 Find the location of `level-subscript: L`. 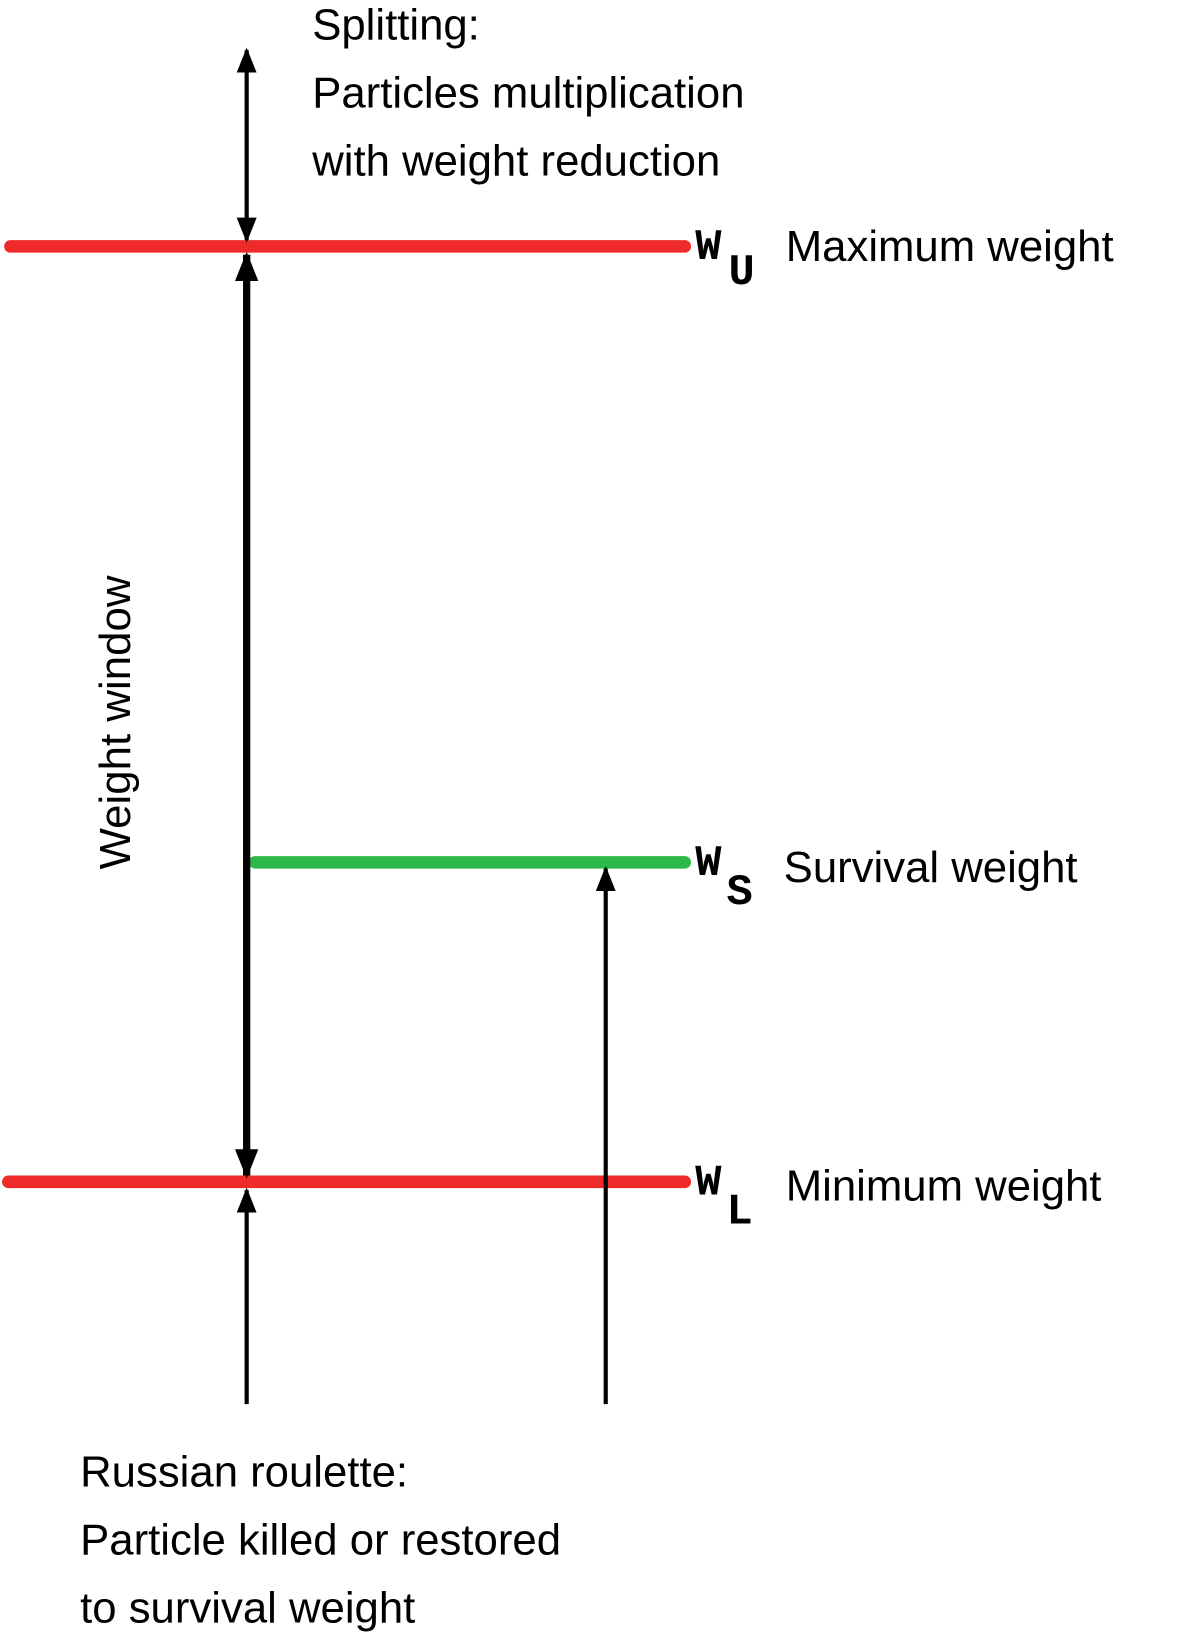

level-subscript: L is located at coordinates (739, 1213).